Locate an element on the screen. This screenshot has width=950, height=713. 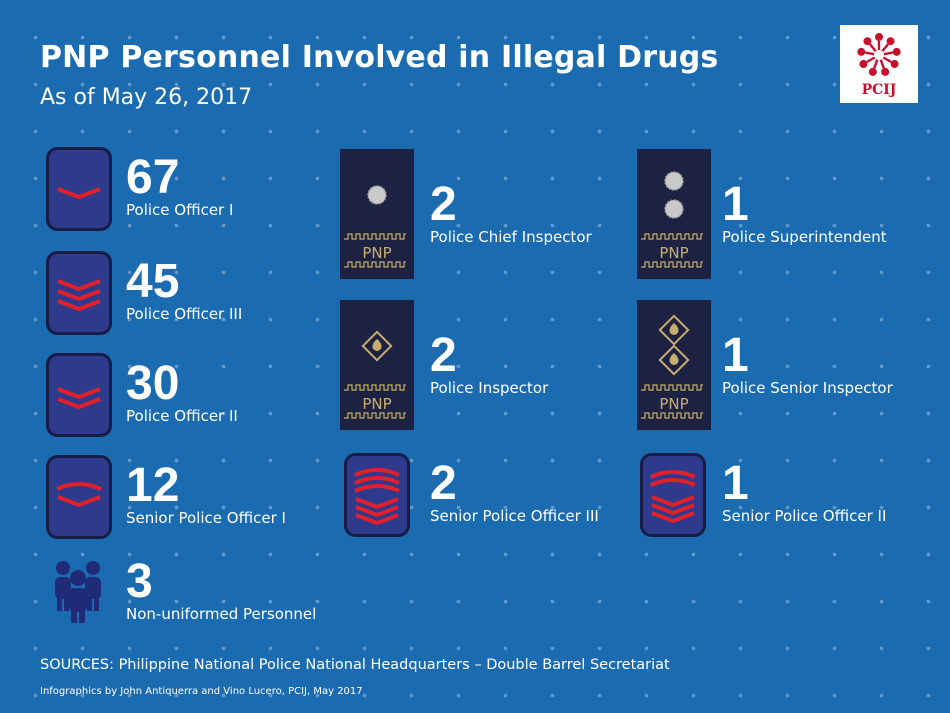
stat-rank: Senior Police Officer II is located at coordinates (804, 516).